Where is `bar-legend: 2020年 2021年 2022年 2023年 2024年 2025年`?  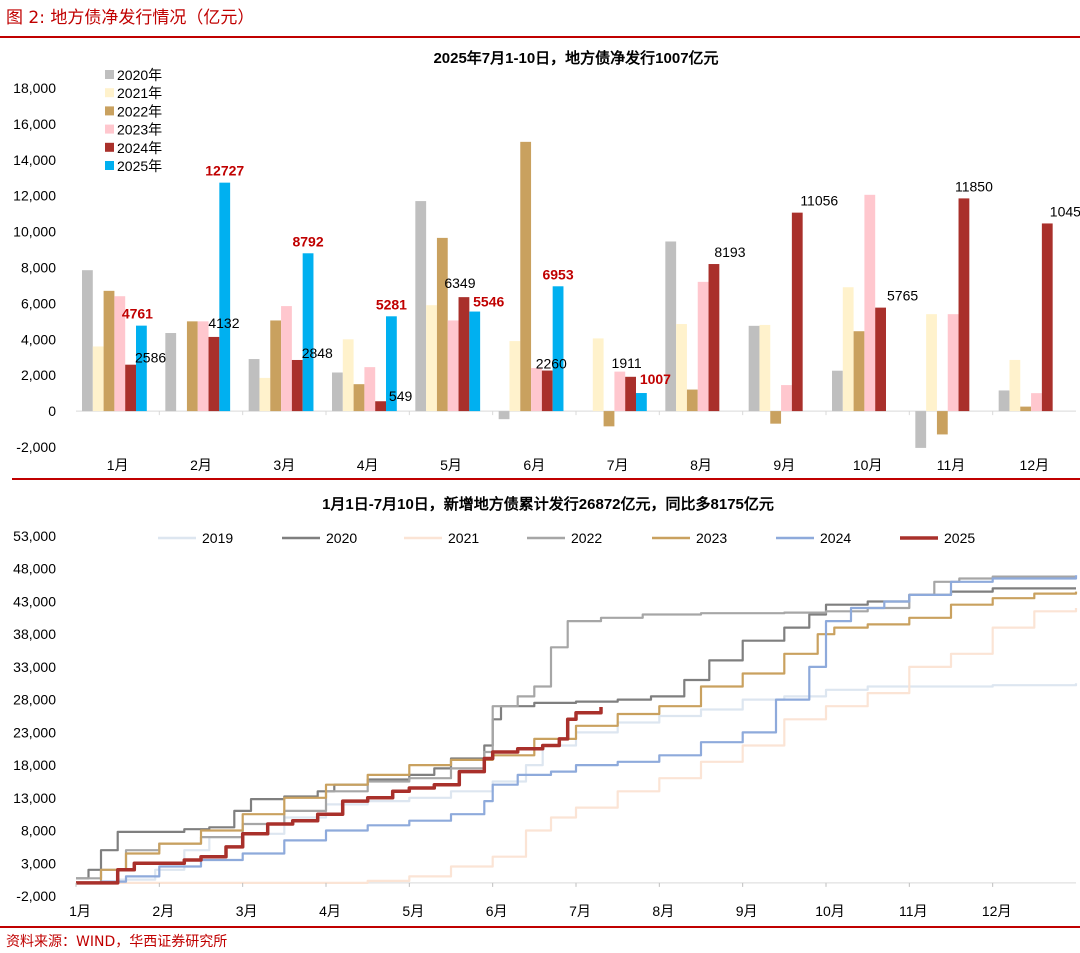 bar-legend: 2020年 2021年 2022年 2023年 2024年 2025年 is located at coordinates (133, 120).